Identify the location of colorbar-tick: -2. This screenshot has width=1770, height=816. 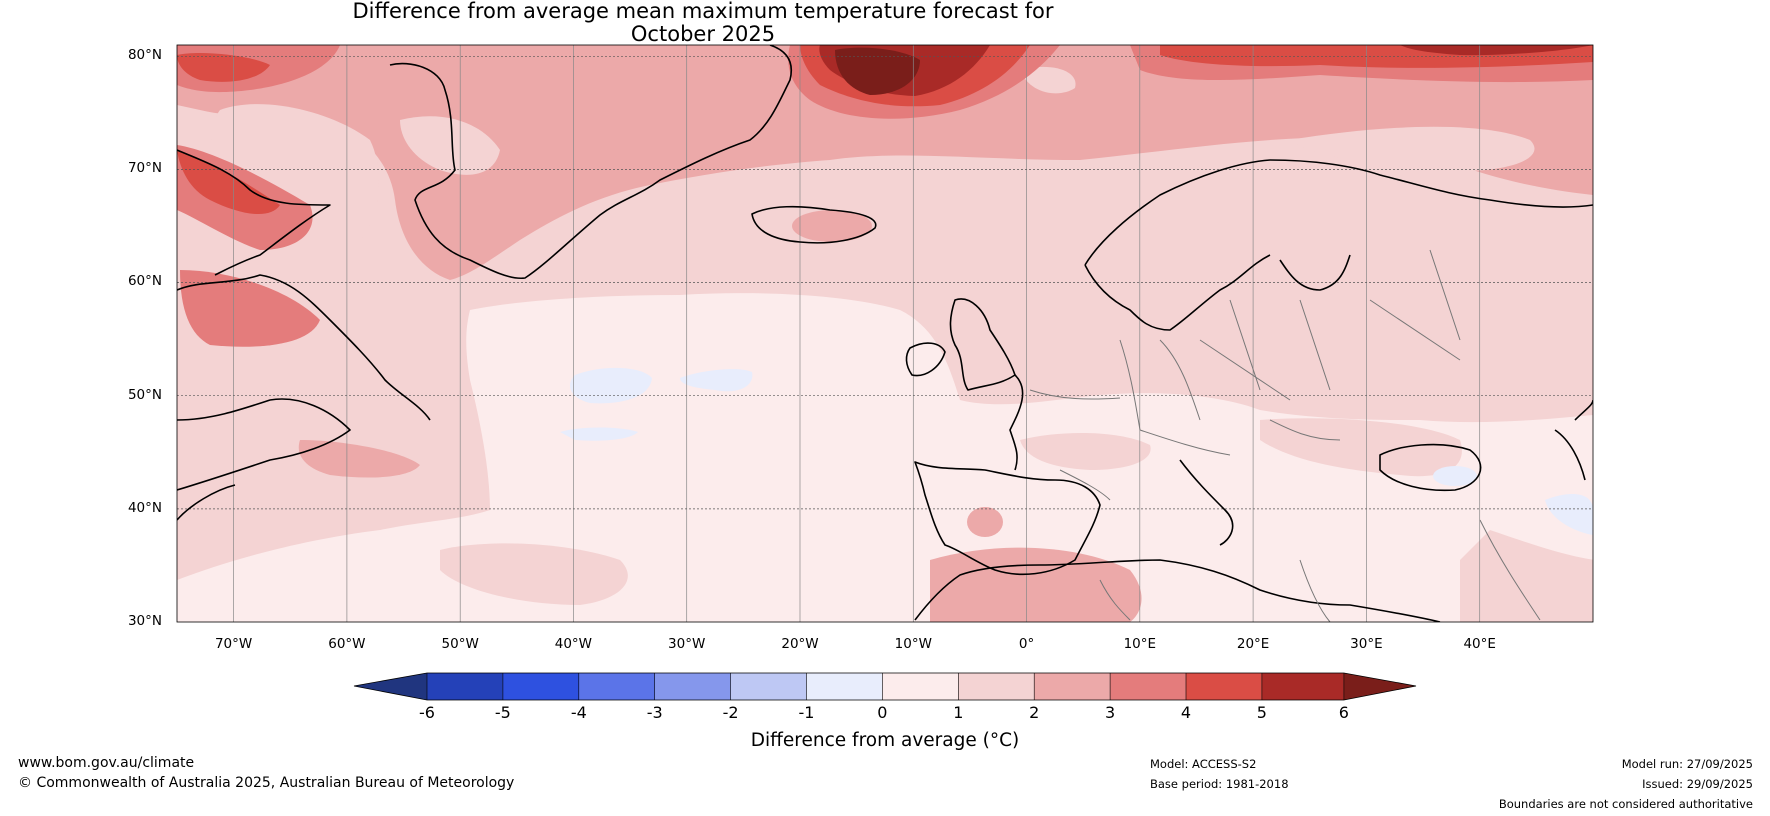
(730, 712).